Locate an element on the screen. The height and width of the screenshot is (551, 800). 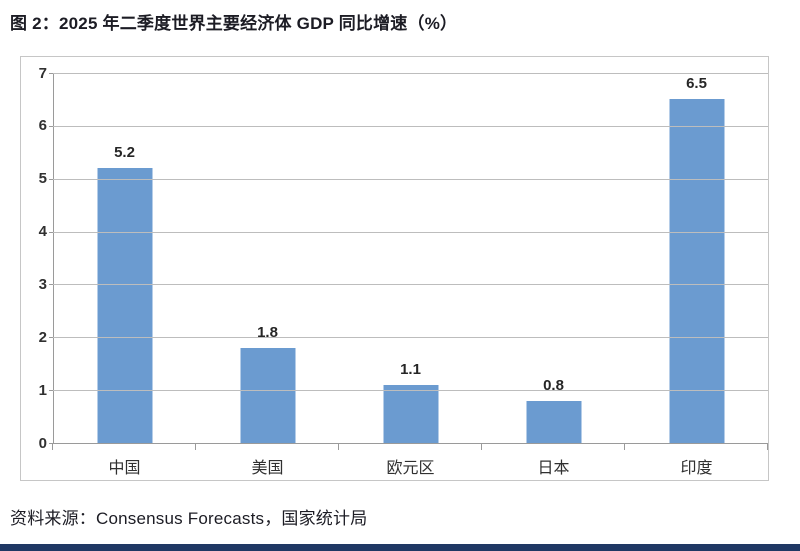
x-axis-line is located at coordinates (410, 443).